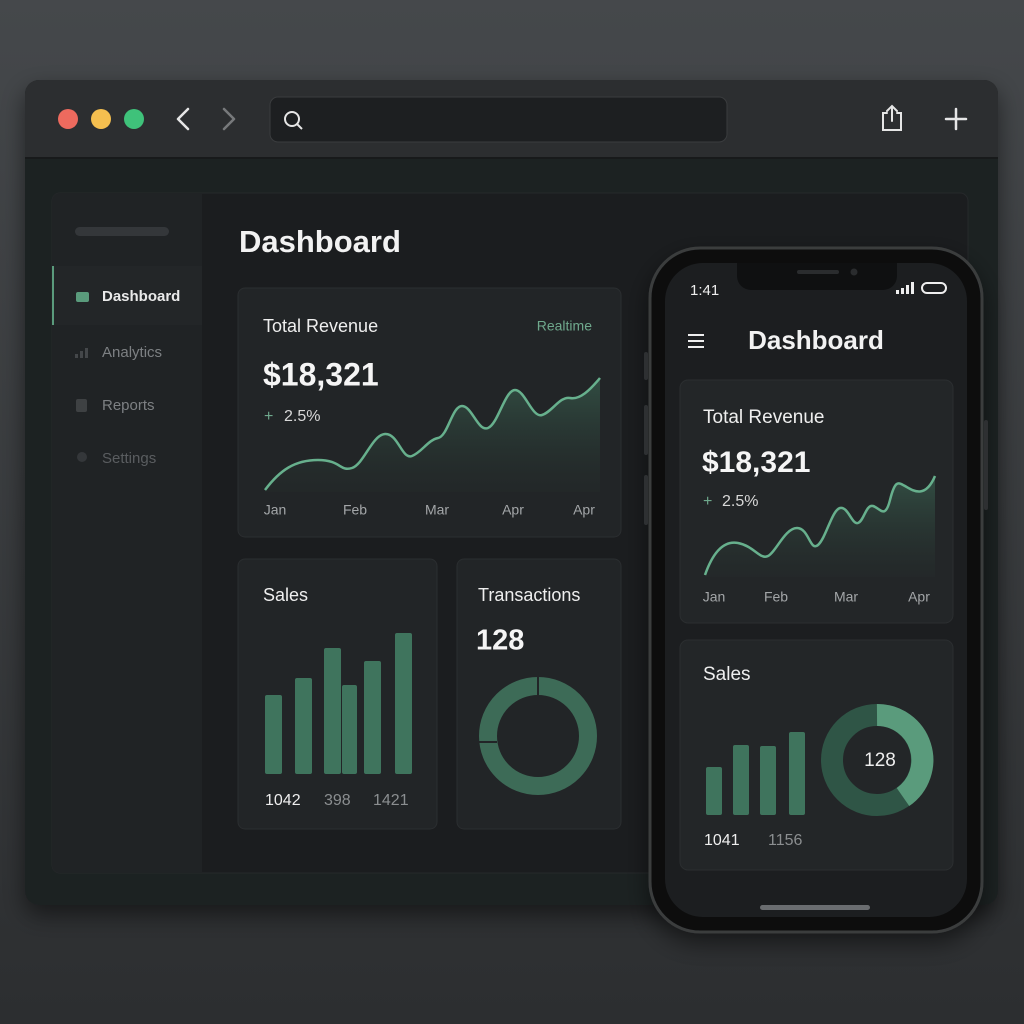 Image resolution: width=1024 pixels, height=1024 pixels. I want to click on sales-donut-segment, so click(905, 755).